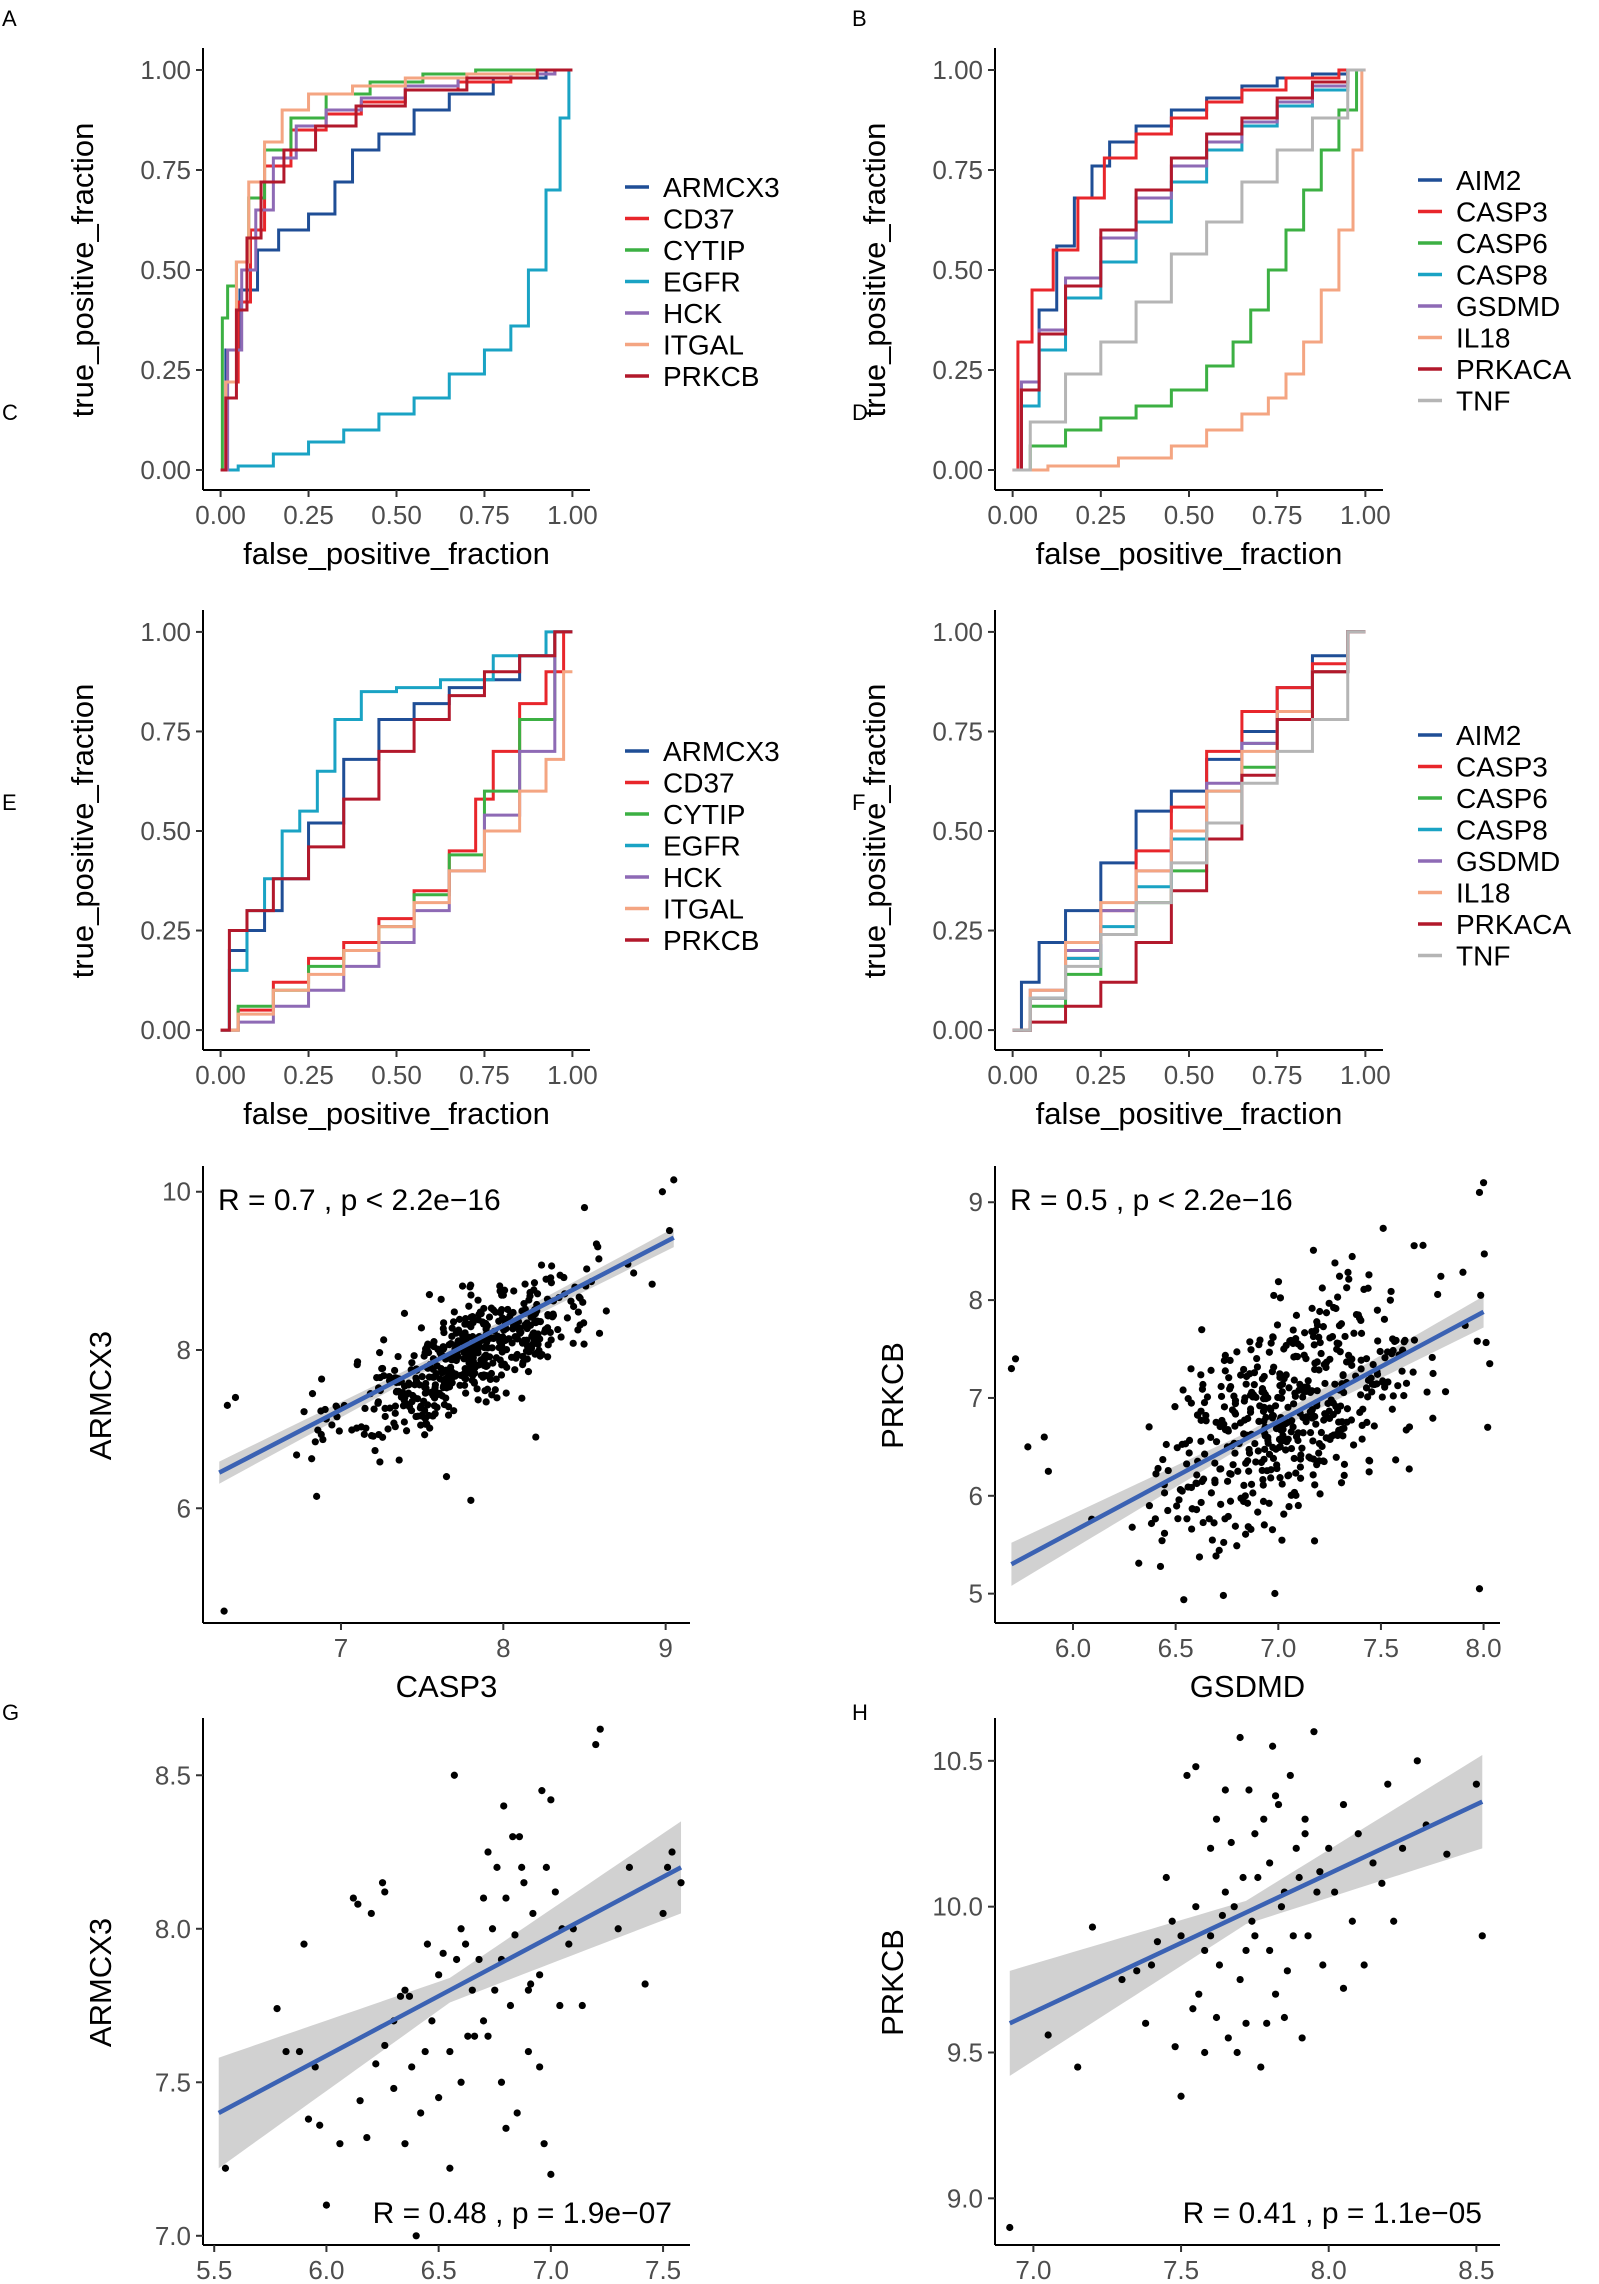  I want to click on roc-curve-egfr, so click(396, 270).